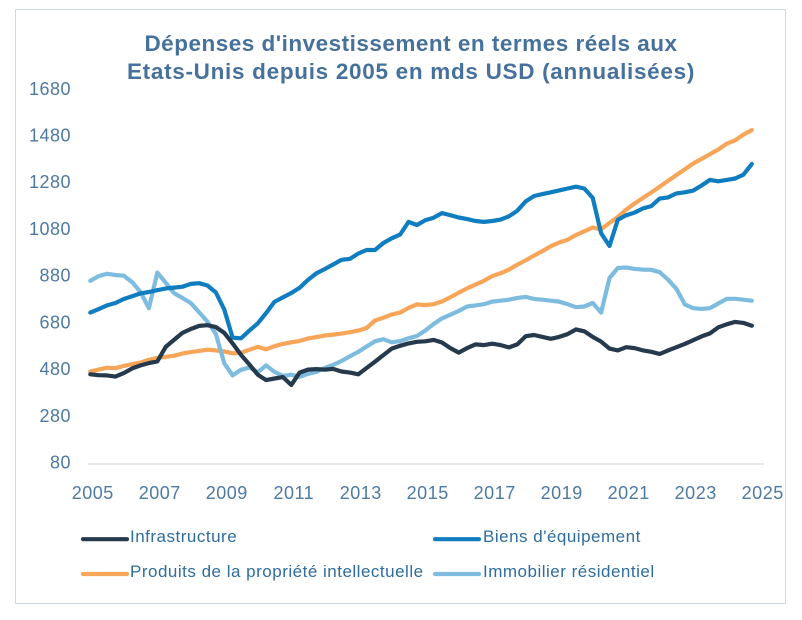 The height and width of the screenshot is (620, 802). What do you see at coordinates (562, 536) in the screenshot?
I see `svg-text: Biens d'équipement` at bounding box center [562, 536].